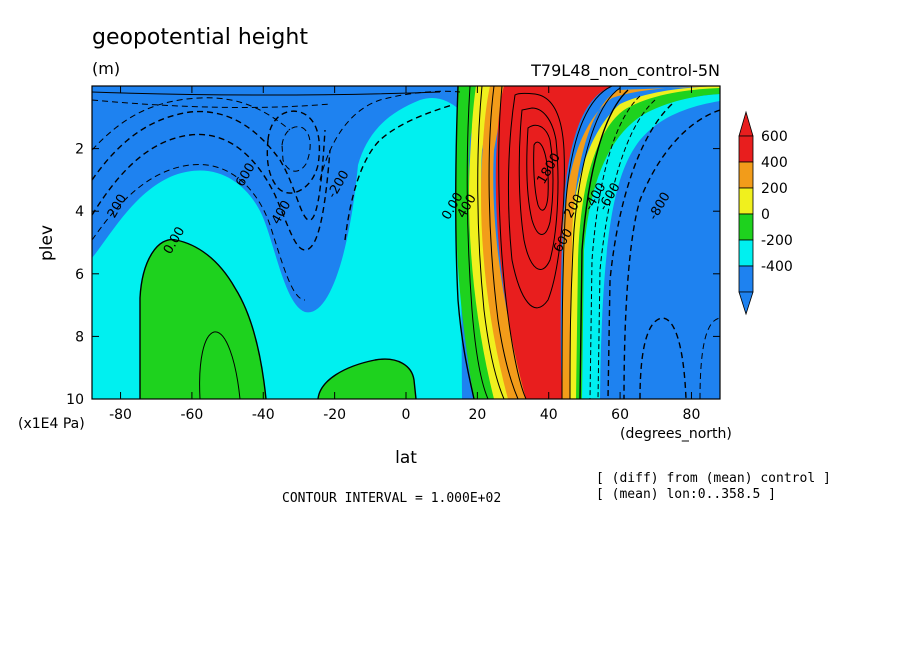  What do you see at coordinates (79, 212) in the screenshot?
I see `y-tick-label: 4` at bounding box center [79, 212].